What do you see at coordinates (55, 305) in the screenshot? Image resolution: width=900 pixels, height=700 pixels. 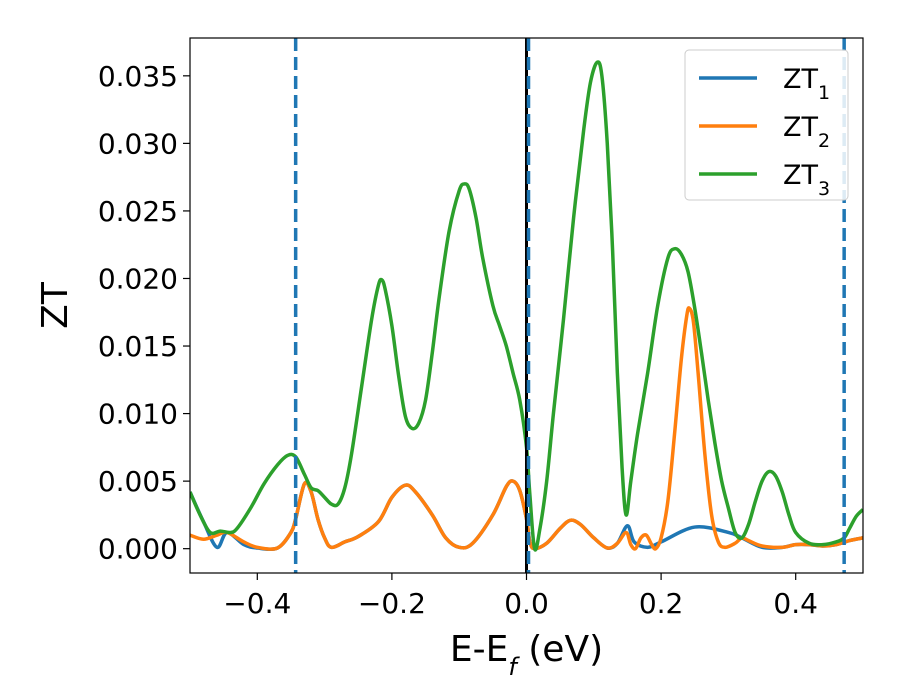 I see `y-axis-label: ZT` at bounding box center [55, 305].